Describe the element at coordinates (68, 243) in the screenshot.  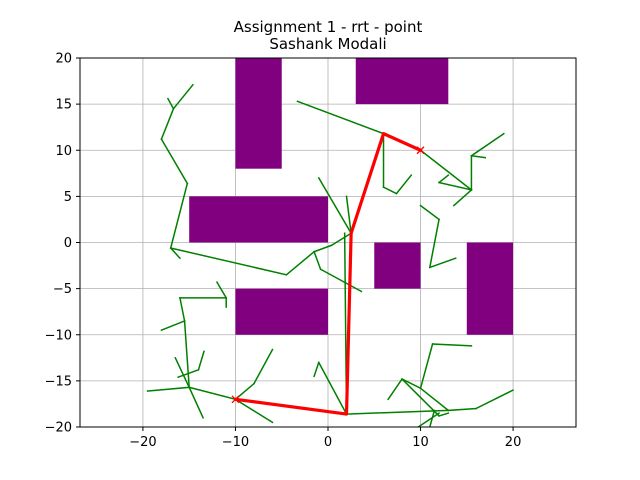
I see `y-tick-label: 0` at that location.